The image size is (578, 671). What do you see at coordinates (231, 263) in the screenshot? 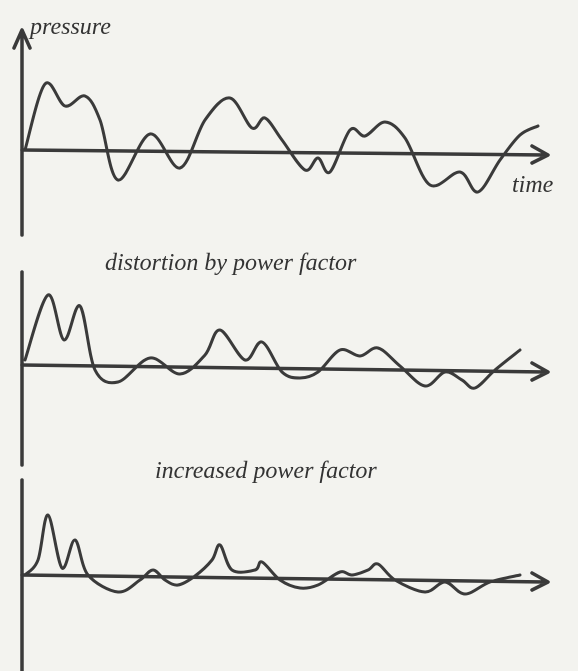
I see `panel-label: distortion by power factor` at bounding box center [231, 263].